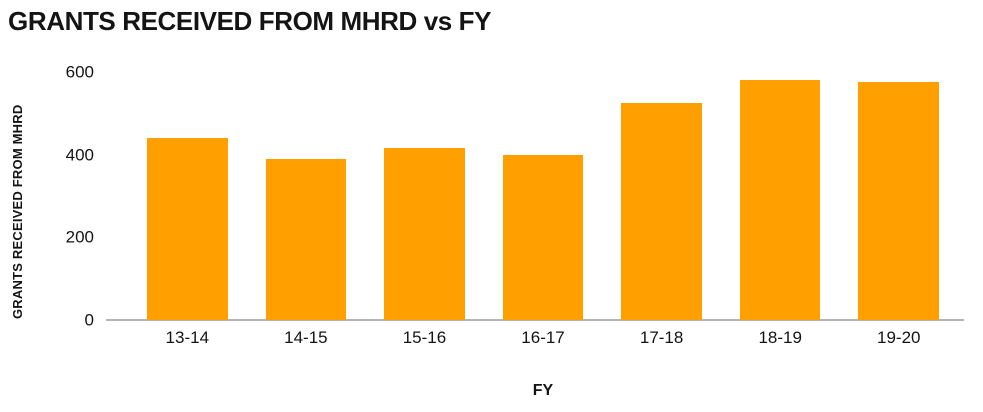 This screenshot has width=983, height=412. Describe the element at coordinates (79, 237) in the screenshot. I see `y-tick-label: 200` at that location.